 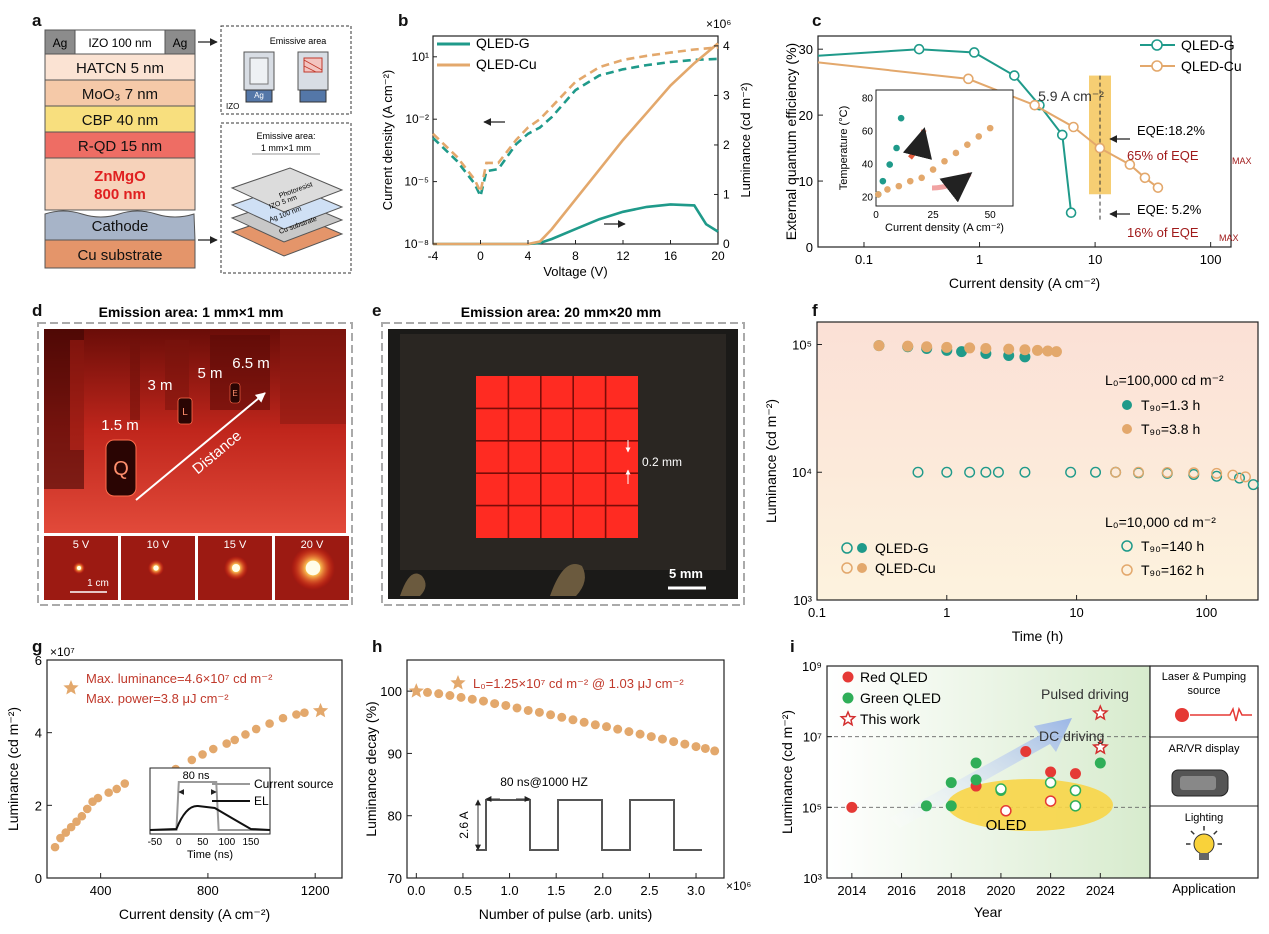 What do you see at coordinates (98, 583) in the screenshot?
I see `scale-label-1cm: 1 cm` at bounding box center [98, 583].